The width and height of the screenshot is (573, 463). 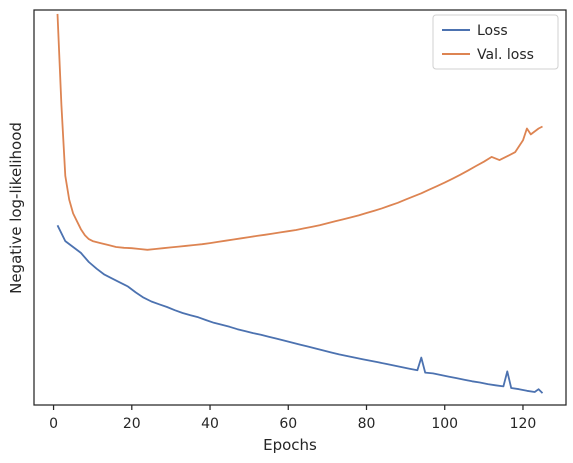 I want to click on x-axis-label: Epochs, so click(x=290, y=445).